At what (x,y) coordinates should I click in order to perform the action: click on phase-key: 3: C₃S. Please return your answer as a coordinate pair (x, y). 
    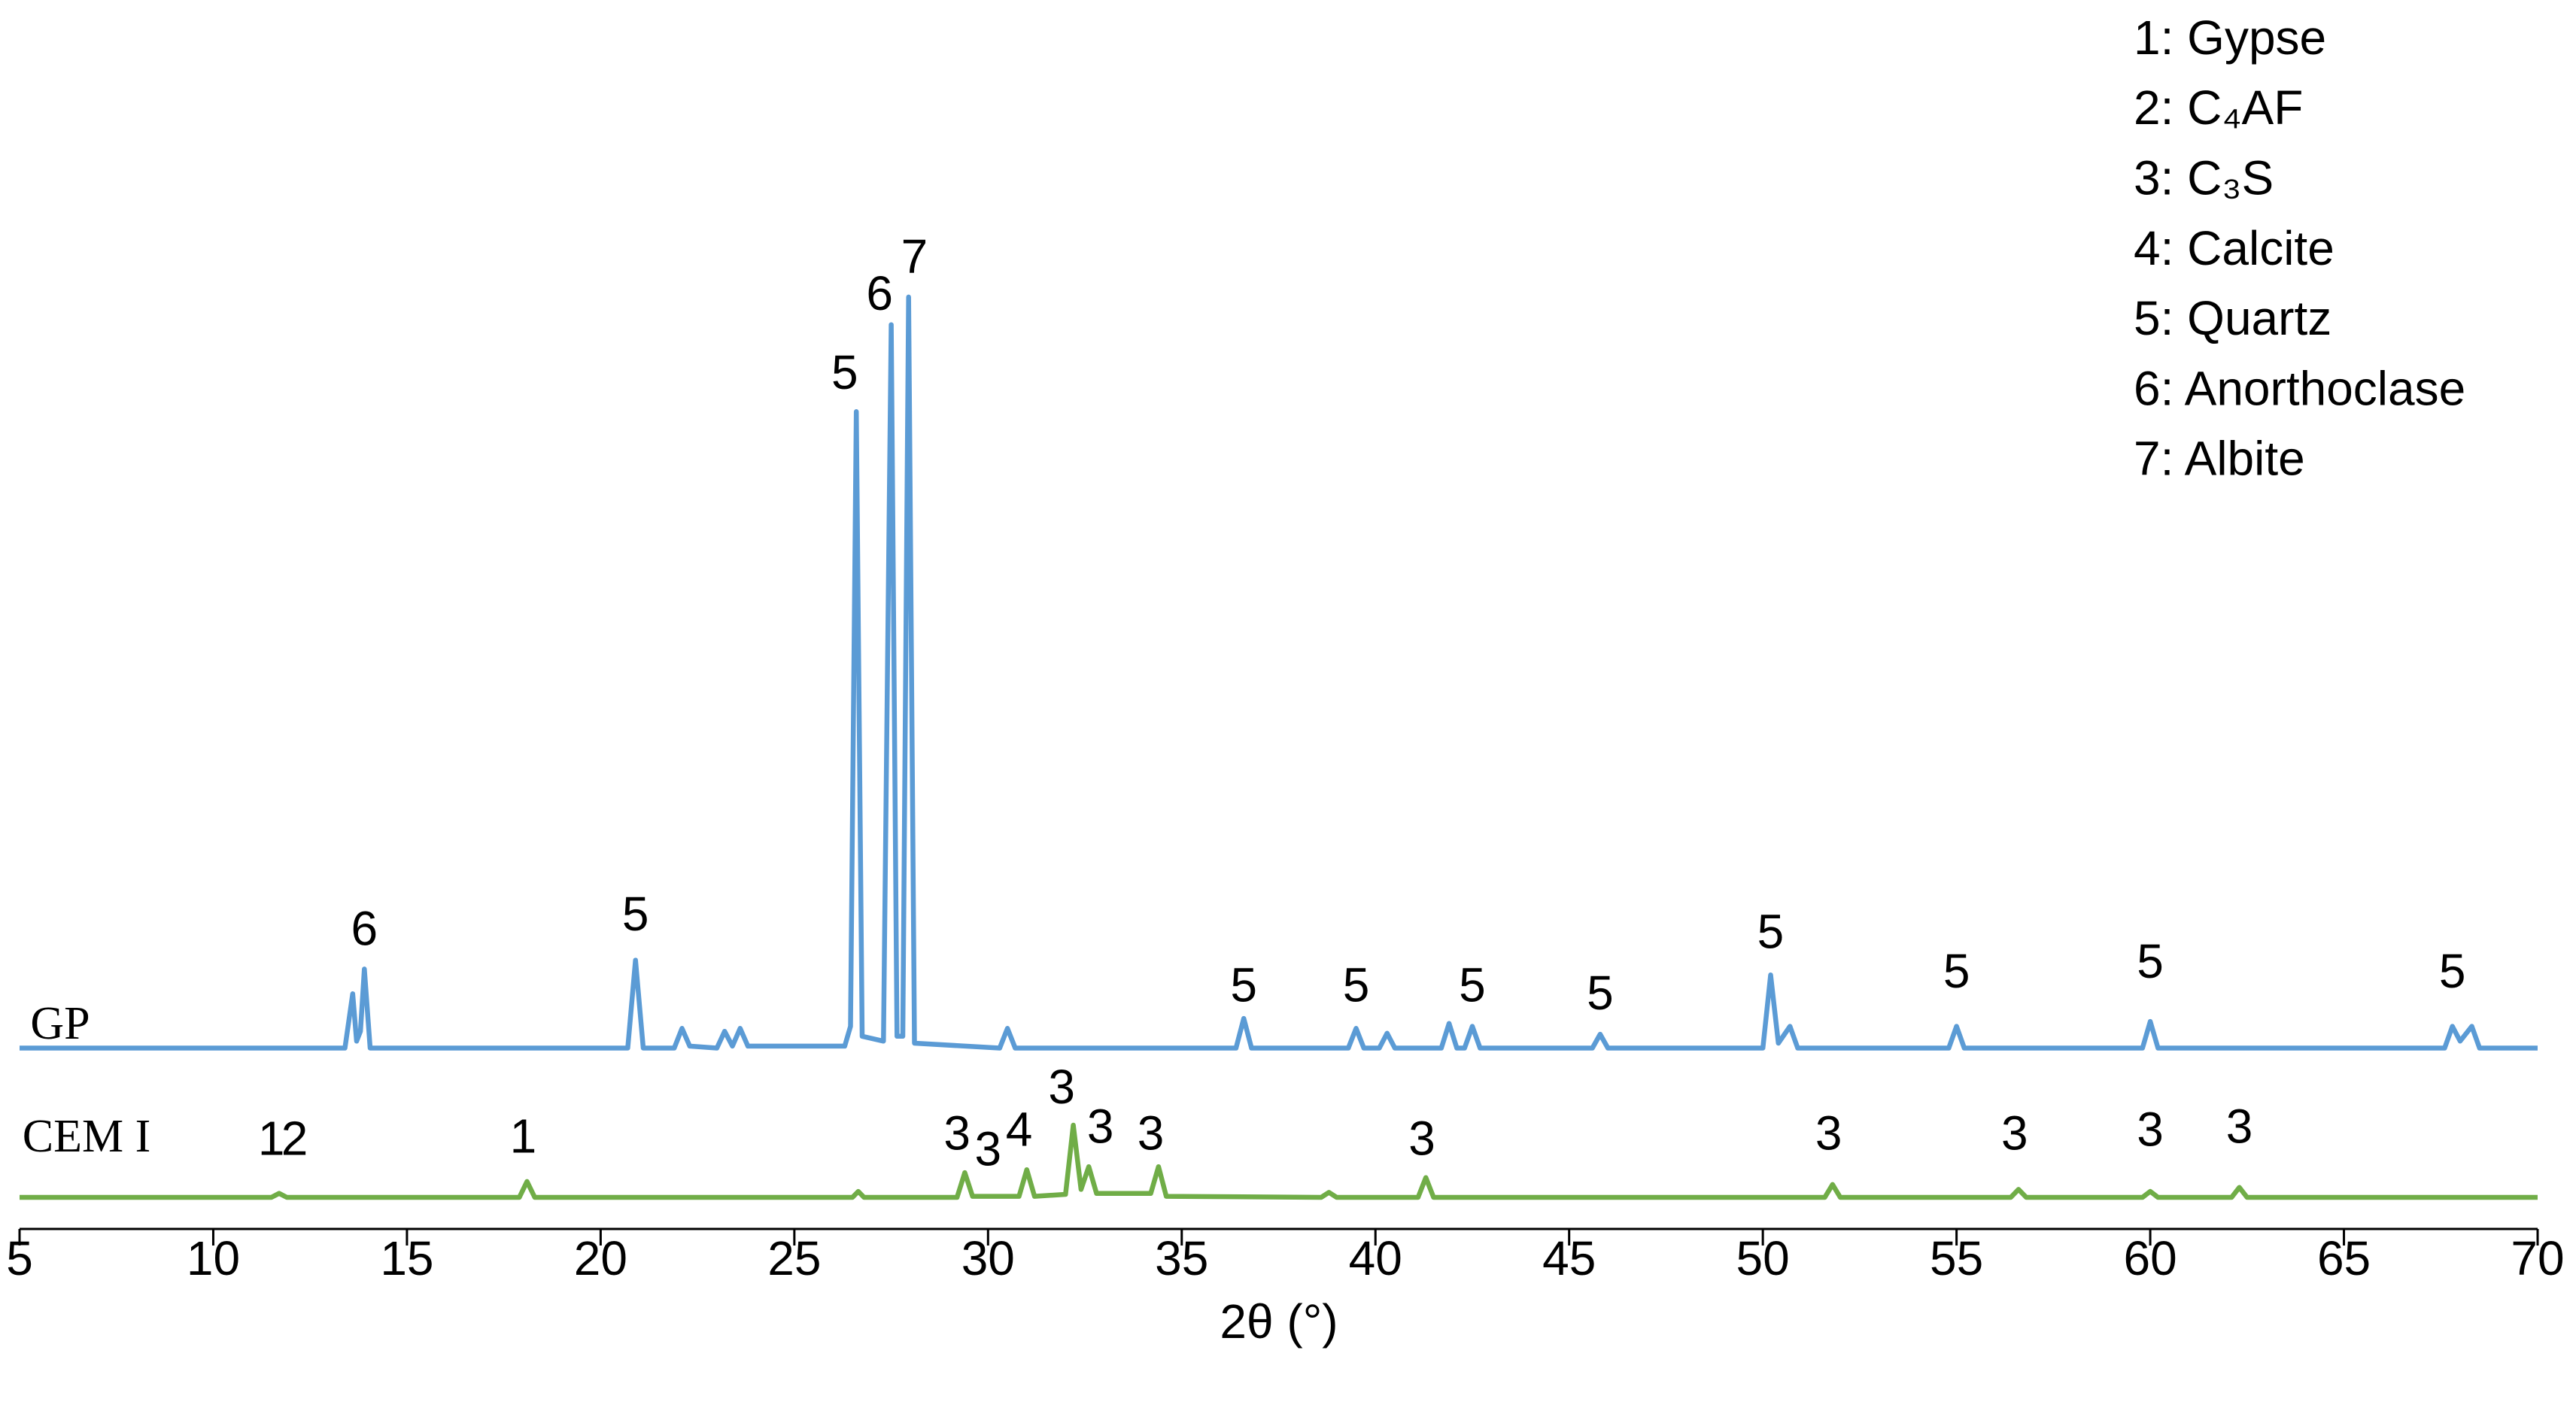
    Looking at the image, I should click on (2204, 178).